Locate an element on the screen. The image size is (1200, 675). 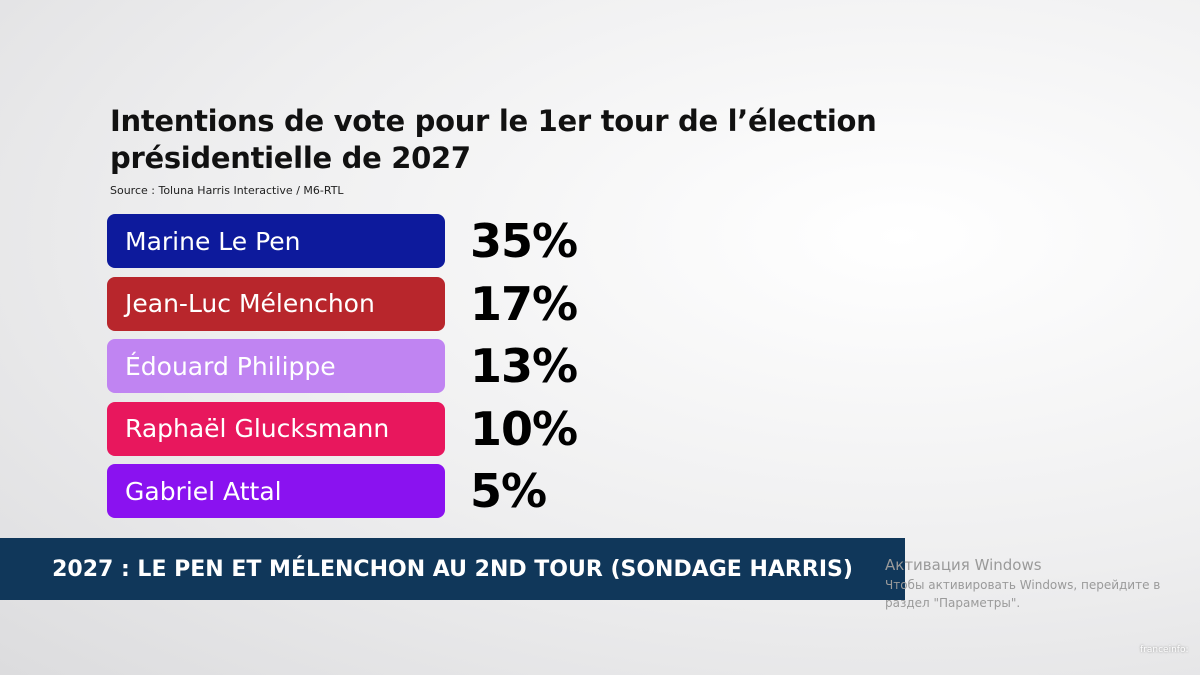
watermark-text: Чтобы активировать Windows, перейдите в is located at coordinates (1023, 585).